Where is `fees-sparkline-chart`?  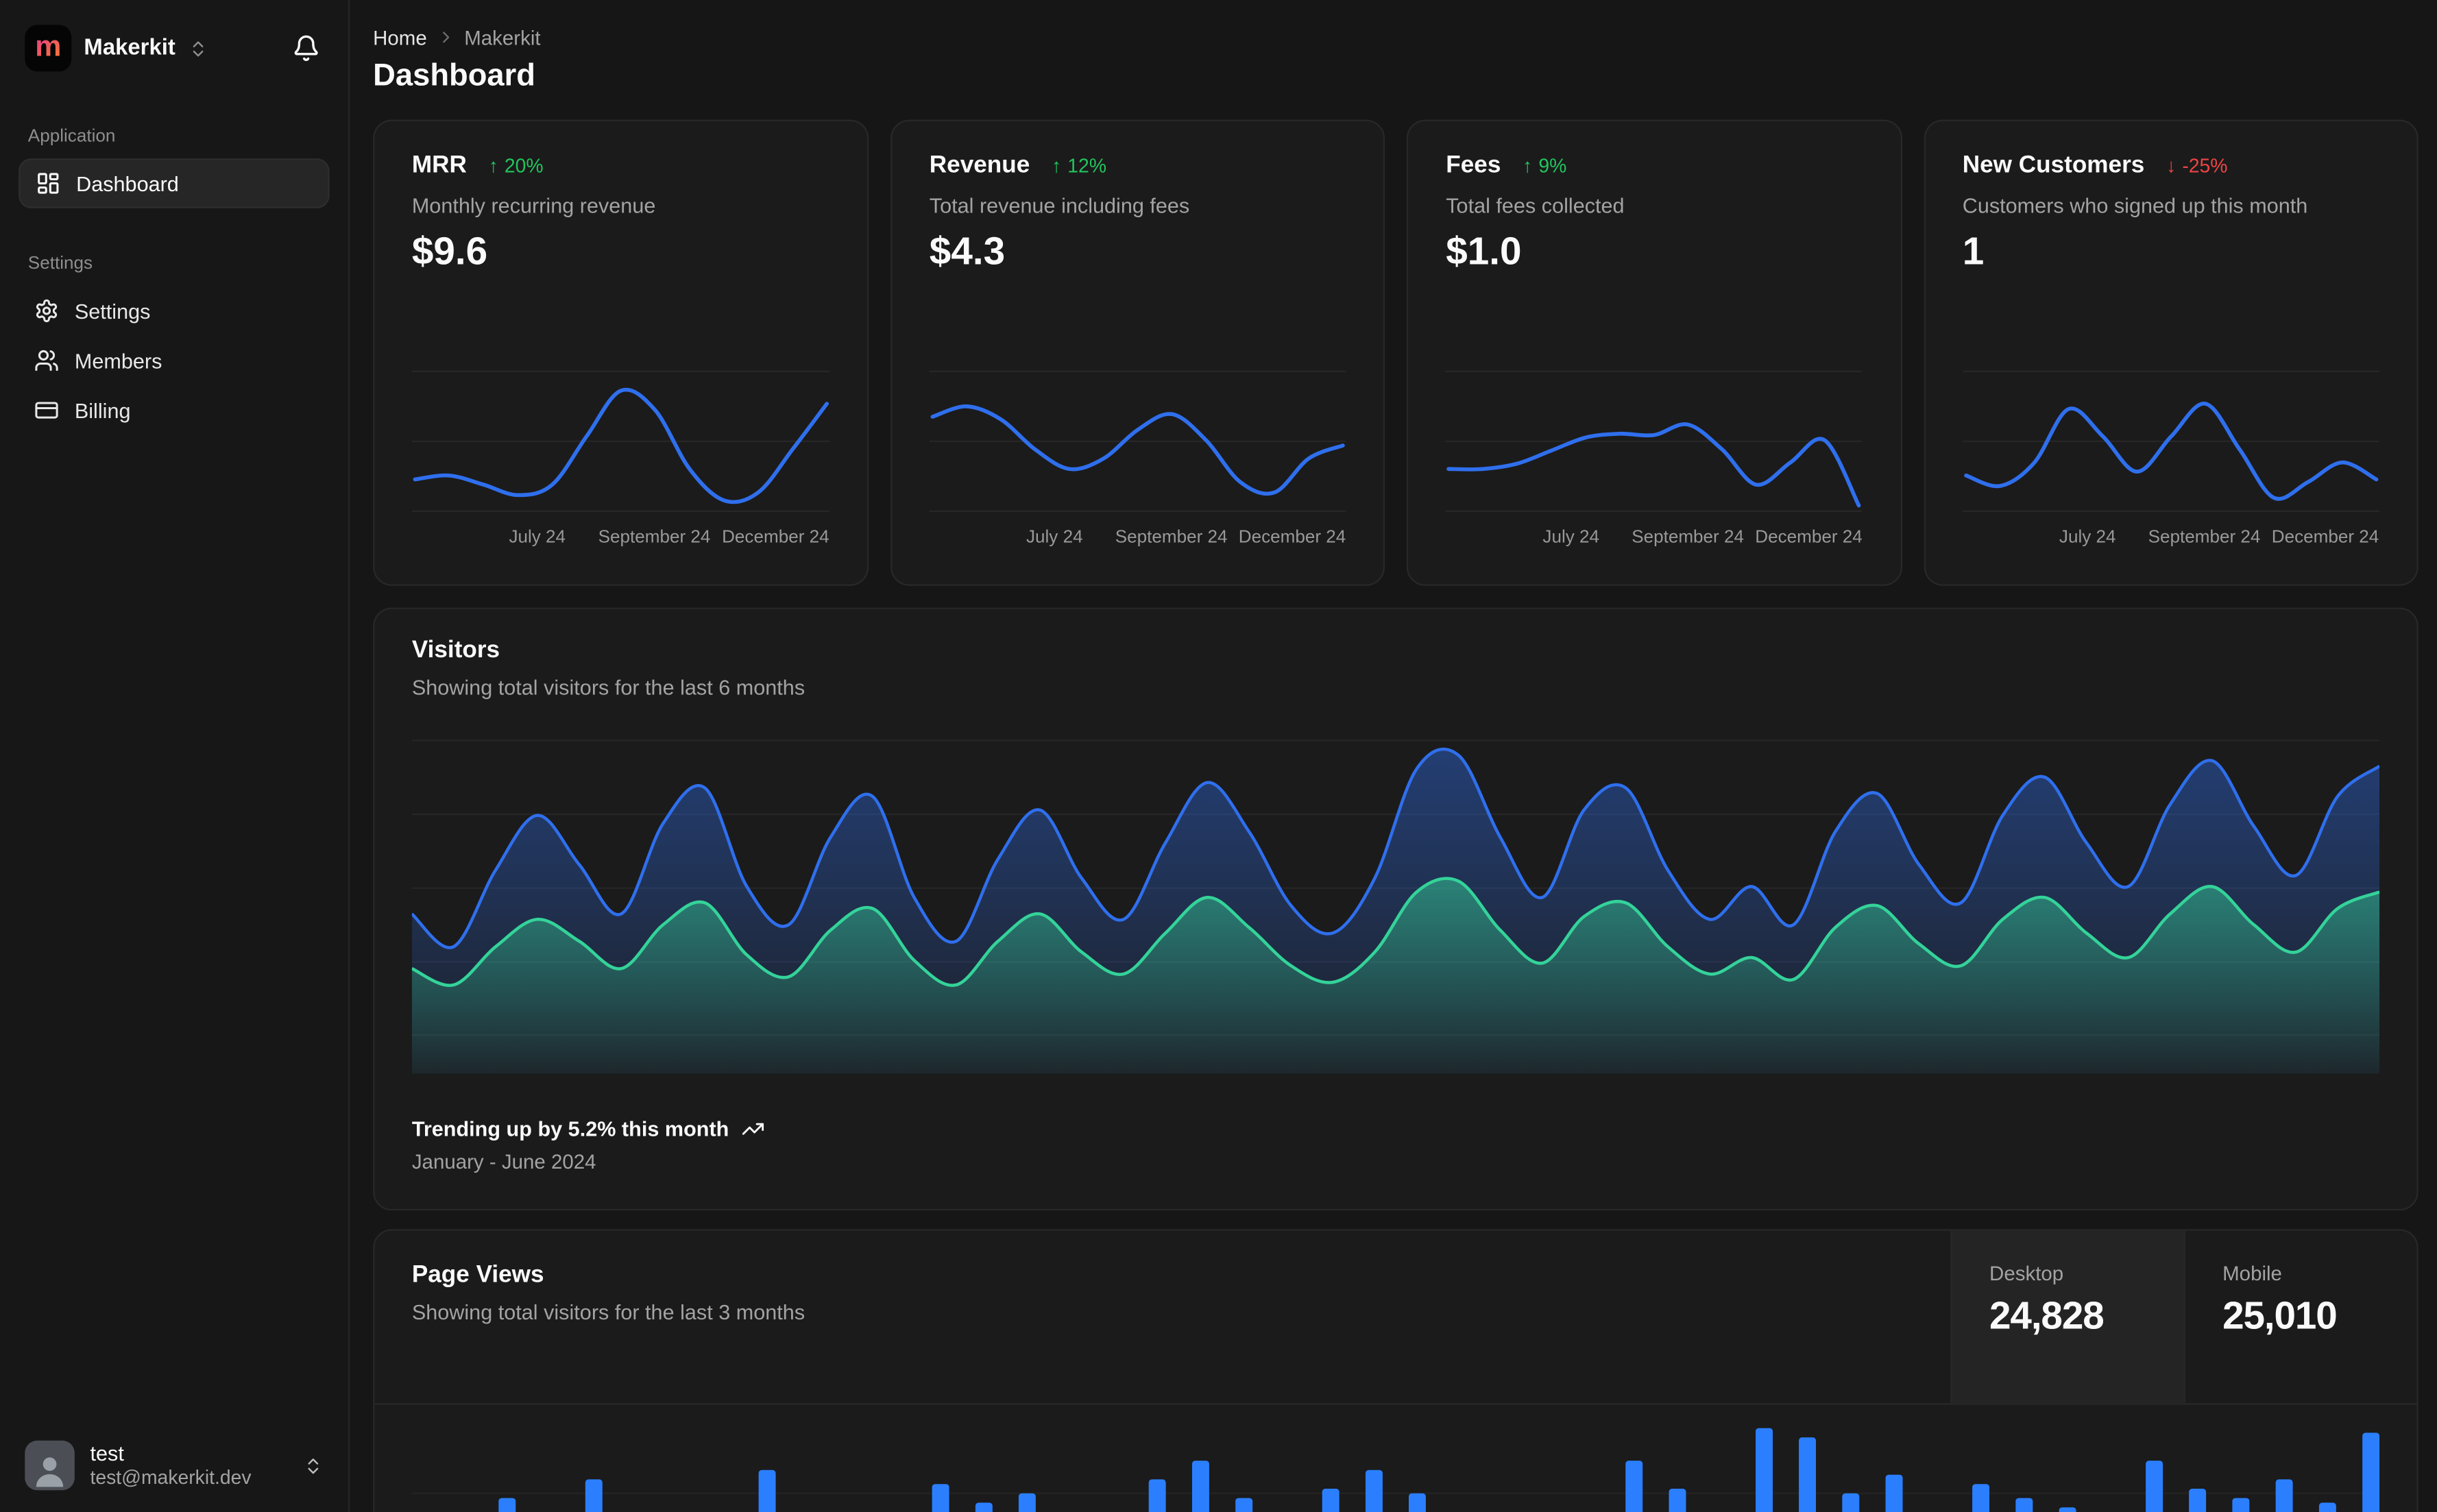 fees-sparkline-chart is located at coordinates (1654, 442).